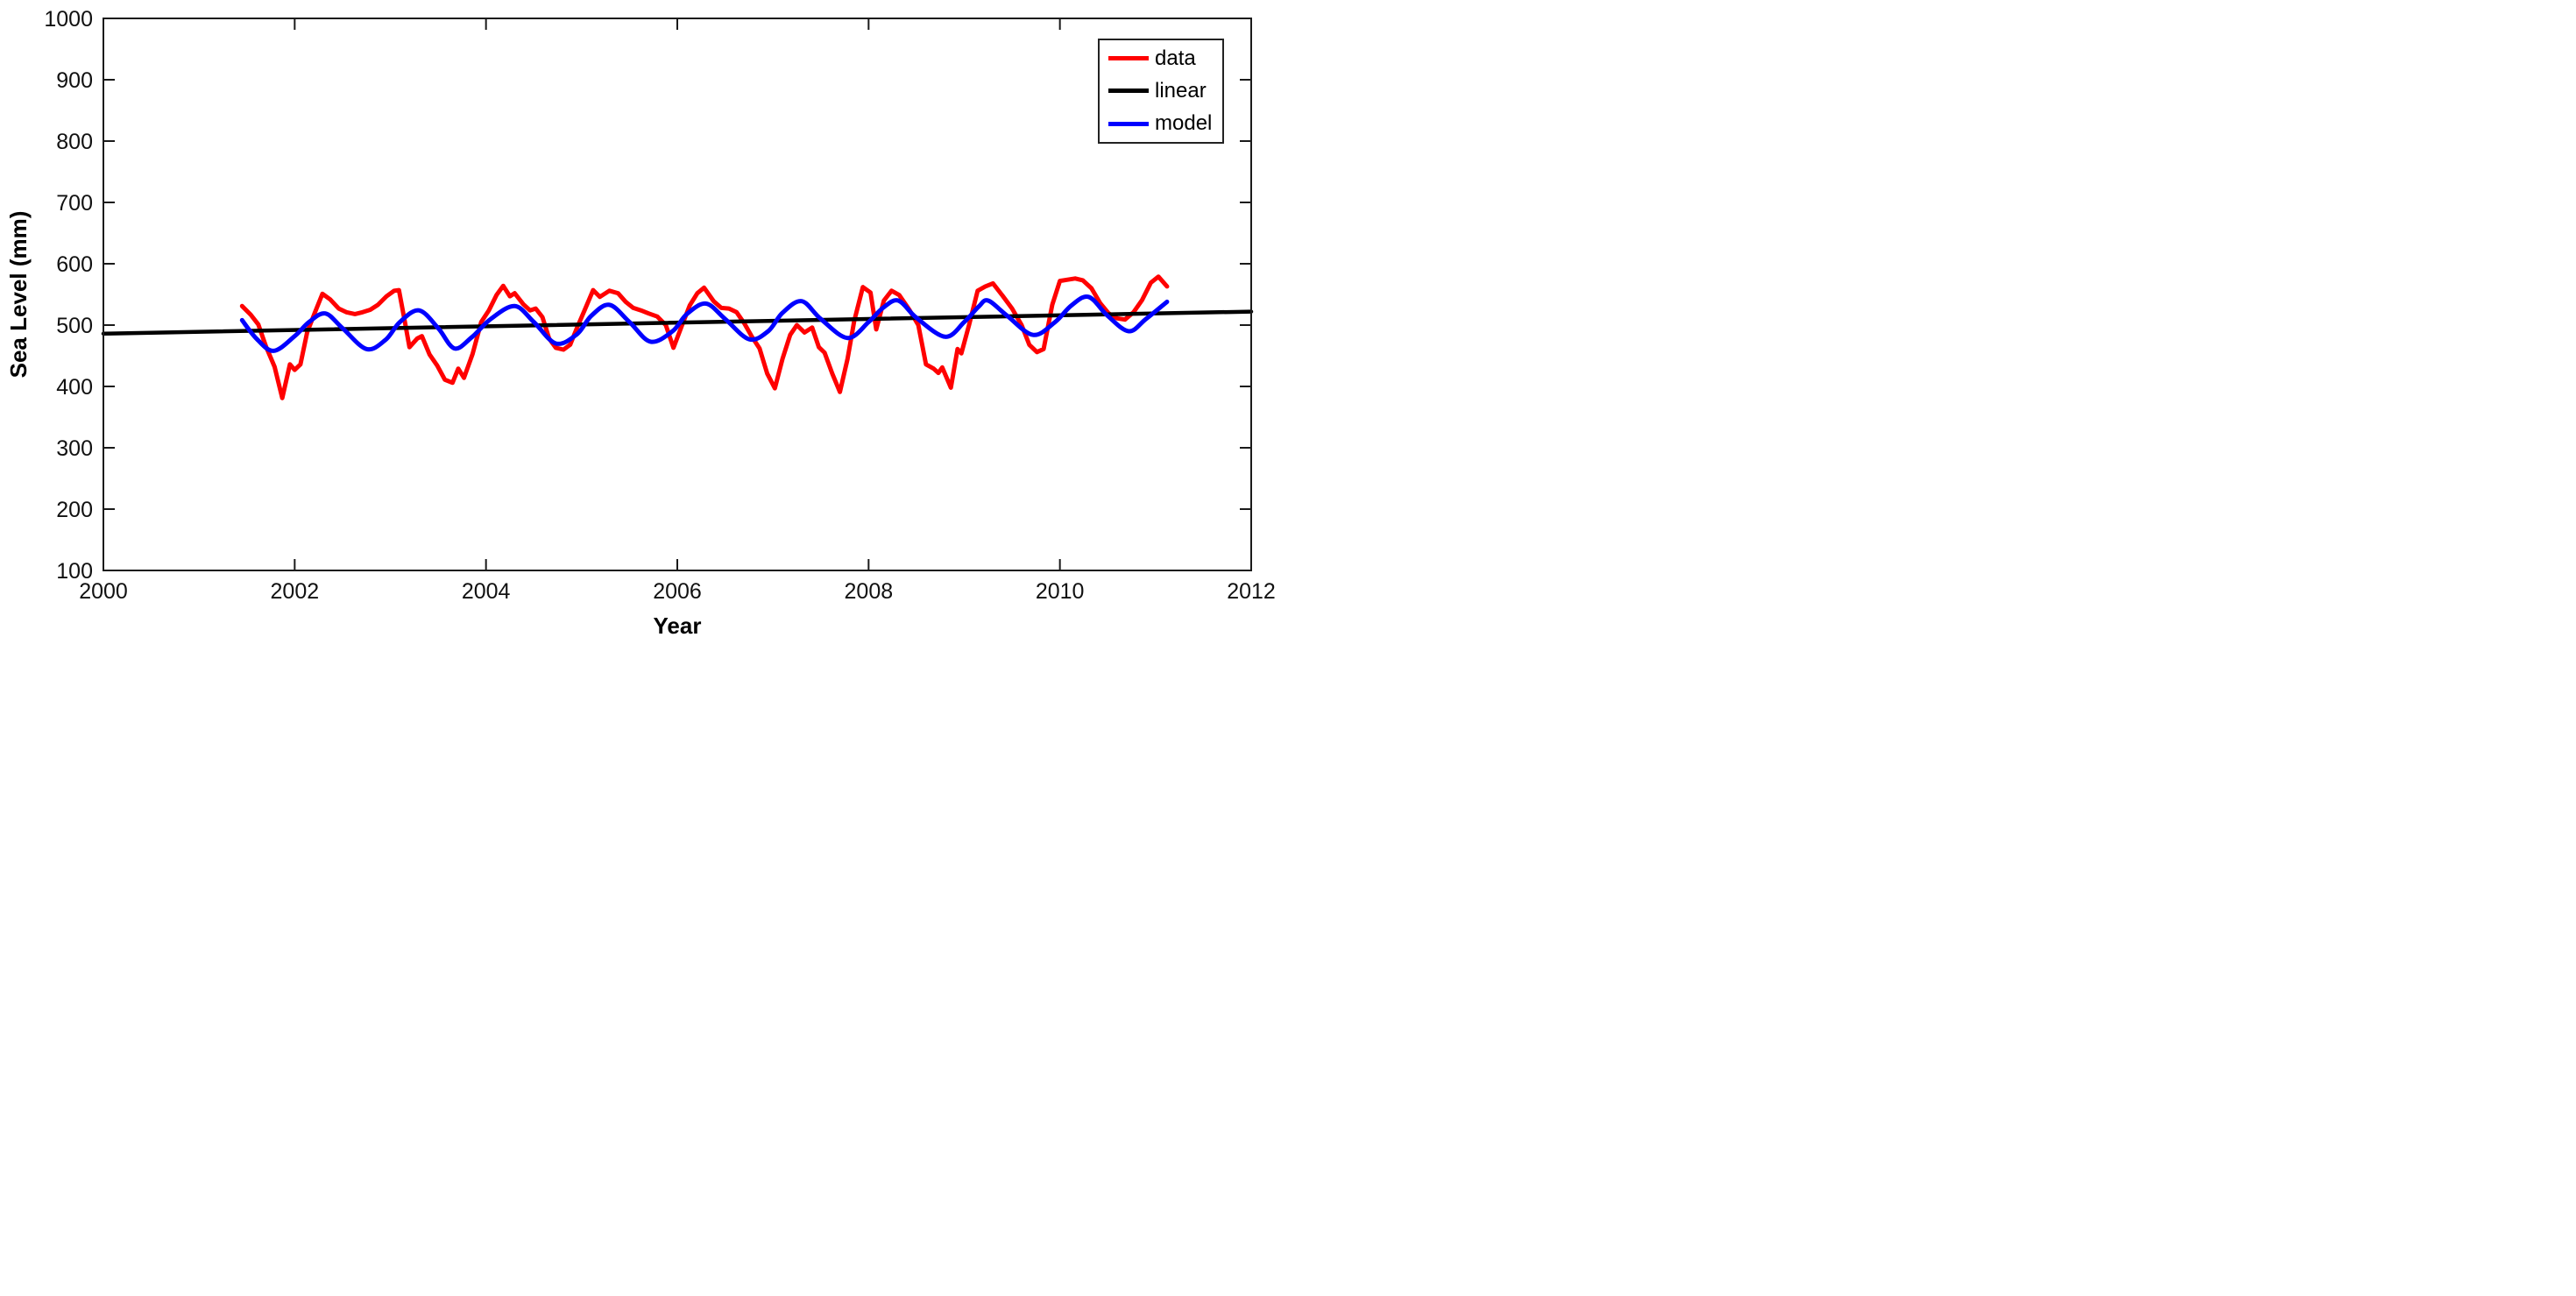 Image resolution: width=2576 pixels, height=1296 pixels. Describe the element at coordinates (1251, 591) in the screenshot. I see `x-tick-label: 2012` at that location.